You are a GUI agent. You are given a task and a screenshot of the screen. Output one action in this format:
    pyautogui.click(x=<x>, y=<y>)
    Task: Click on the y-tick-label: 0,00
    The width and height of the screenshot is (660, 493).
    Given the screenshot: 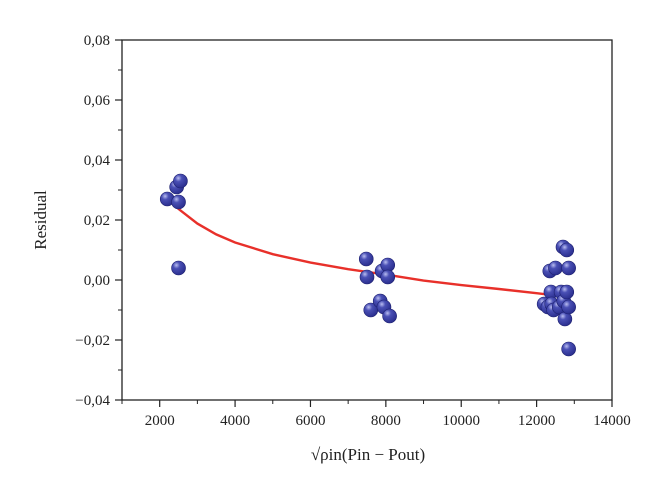 What is the action you would take?
    pyautogui.click(x=97, y=281)
    